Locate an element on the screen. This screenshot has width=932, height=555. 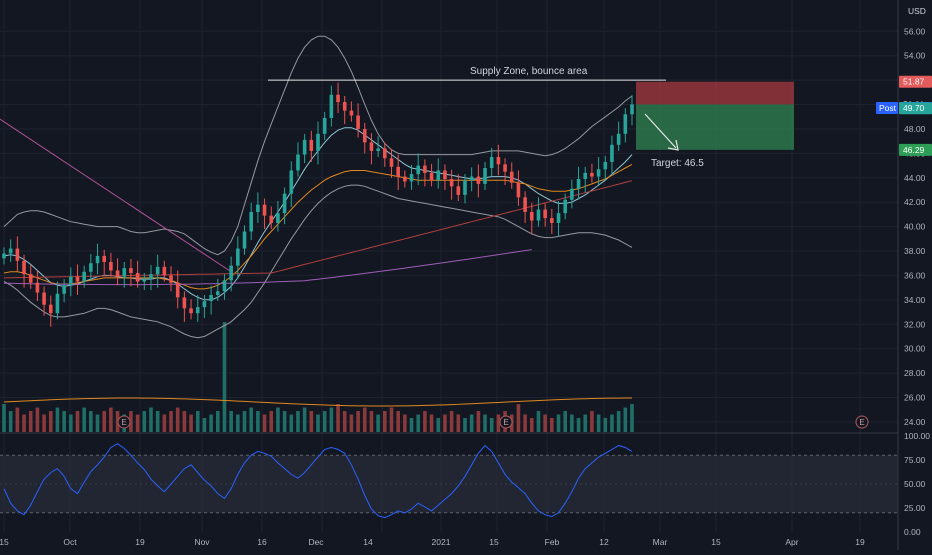
post-badge-label: Post is located at coordinates (888, 108).